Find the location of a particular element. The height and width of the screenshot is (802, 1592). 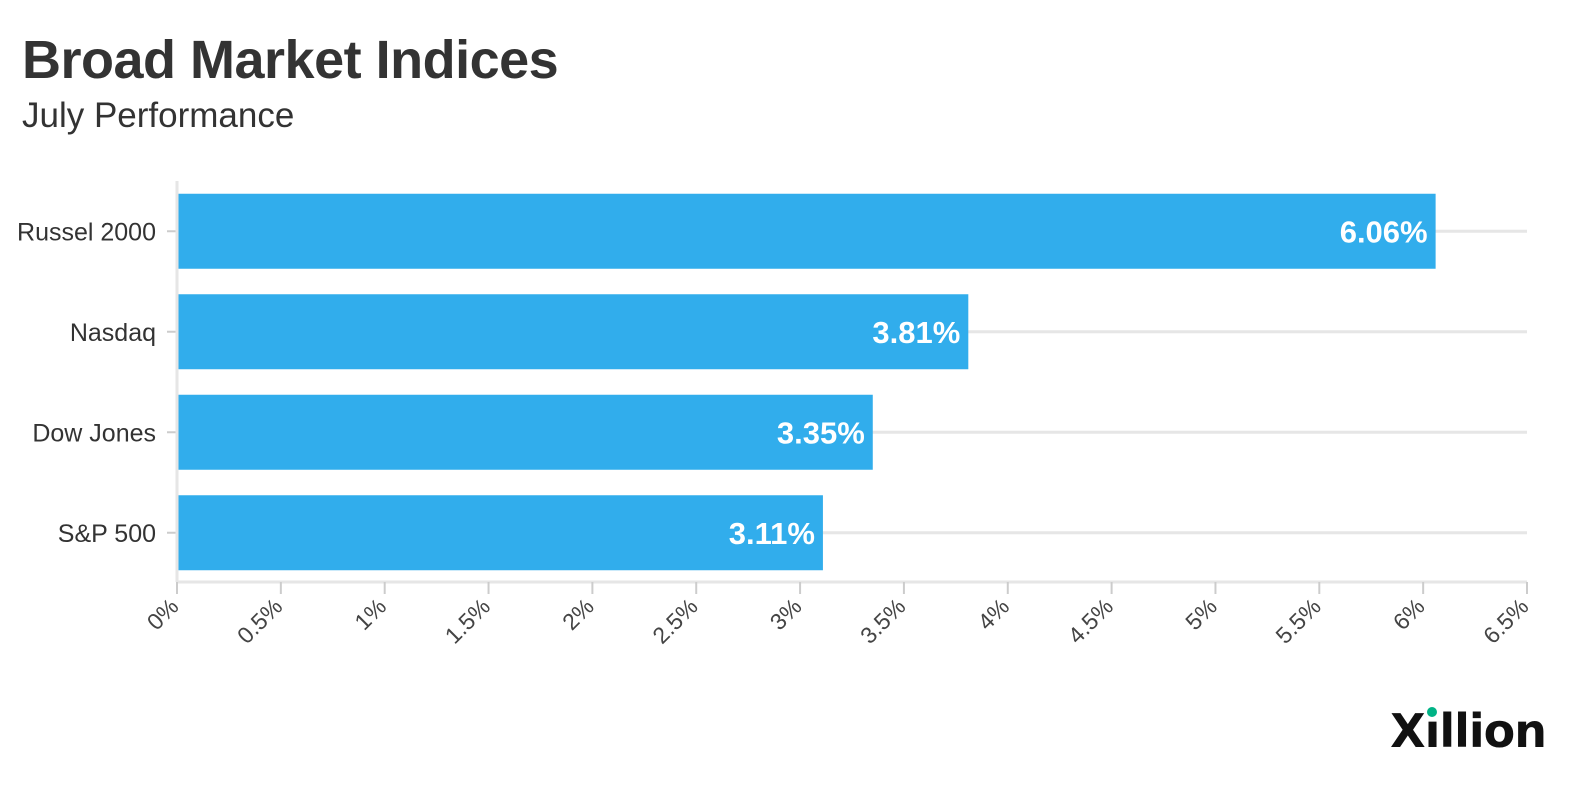

x-tick-label: 0% is located at coordinates (163, 614).